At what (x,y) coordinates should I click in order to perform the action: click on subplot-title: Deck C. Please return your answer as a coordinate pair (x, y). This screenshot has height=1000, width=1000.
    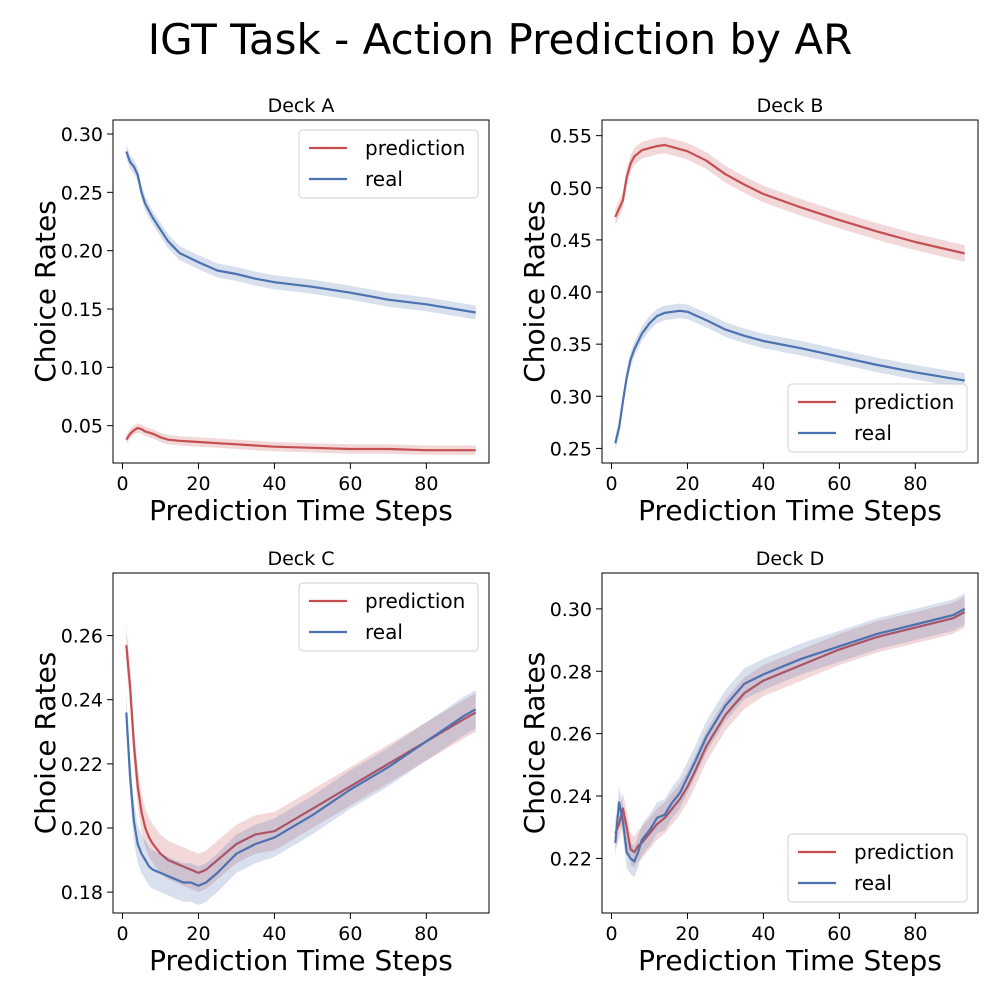
    Looking at the image, I should click on (300, 559).